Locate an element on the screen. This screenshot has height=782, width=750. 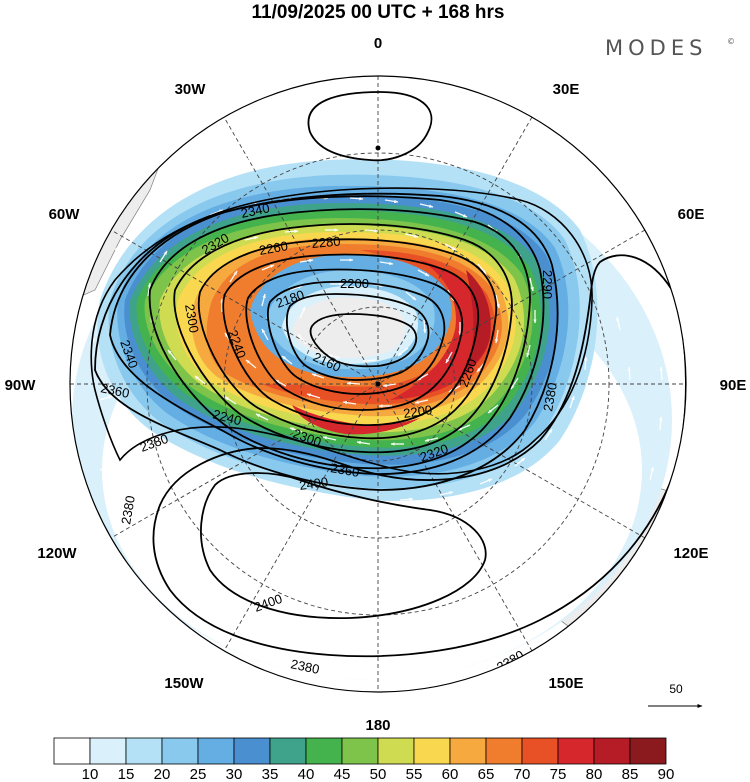
colorbar: 10 15 20 25 30 35 40 45 50 55 60 65 70 75 80 85 90 is located at coordinates (364, 759).